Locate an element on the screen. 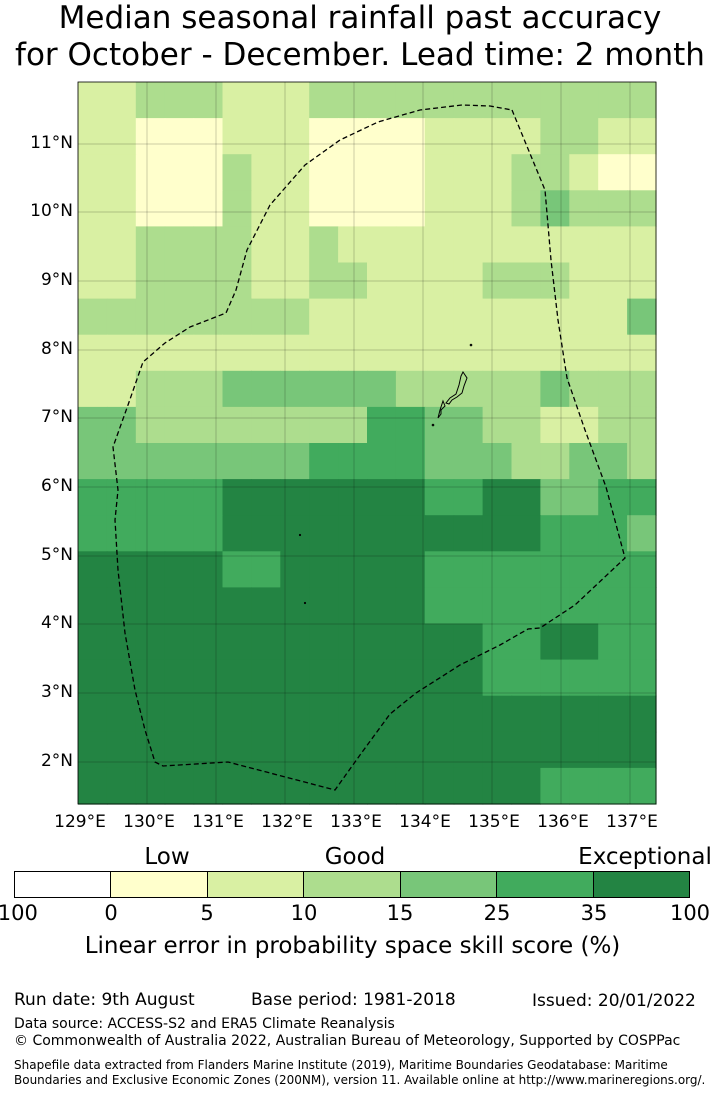 This screenshot has width=720, height=1095. map-title-line-1: Median seasonal rainfall past accuracy is located at coordinates (360, 18).